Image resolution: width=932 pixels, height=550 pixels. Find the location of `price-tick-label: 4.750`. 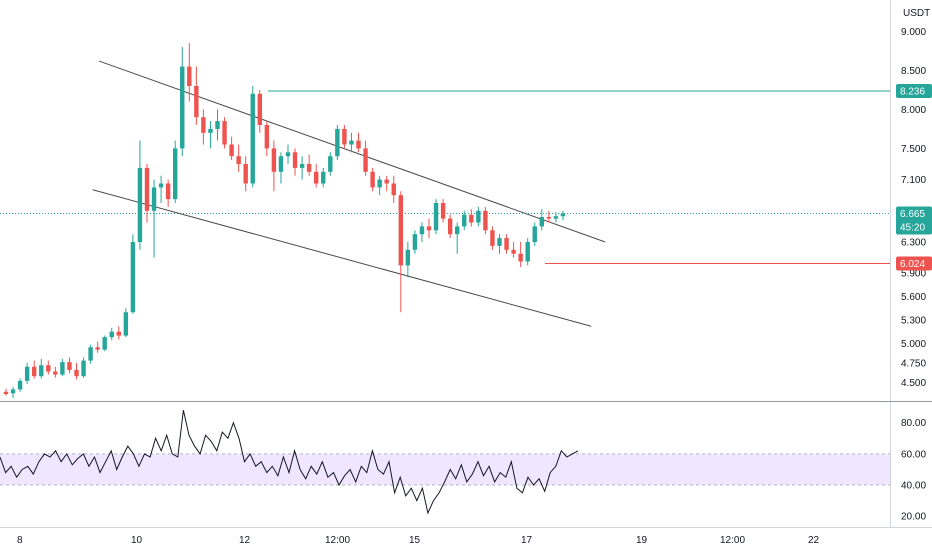

price-tick-label: 4.750 is located at coordinates (913, 363).